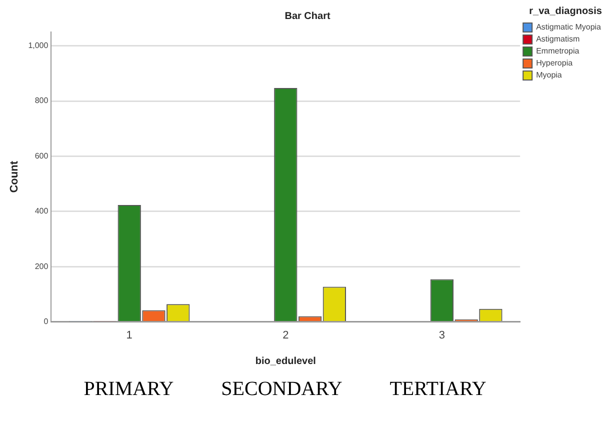  Describe the element at coordinates (555, 63) in the screenshot. I see `legend-label: Hyperopia` at that location.